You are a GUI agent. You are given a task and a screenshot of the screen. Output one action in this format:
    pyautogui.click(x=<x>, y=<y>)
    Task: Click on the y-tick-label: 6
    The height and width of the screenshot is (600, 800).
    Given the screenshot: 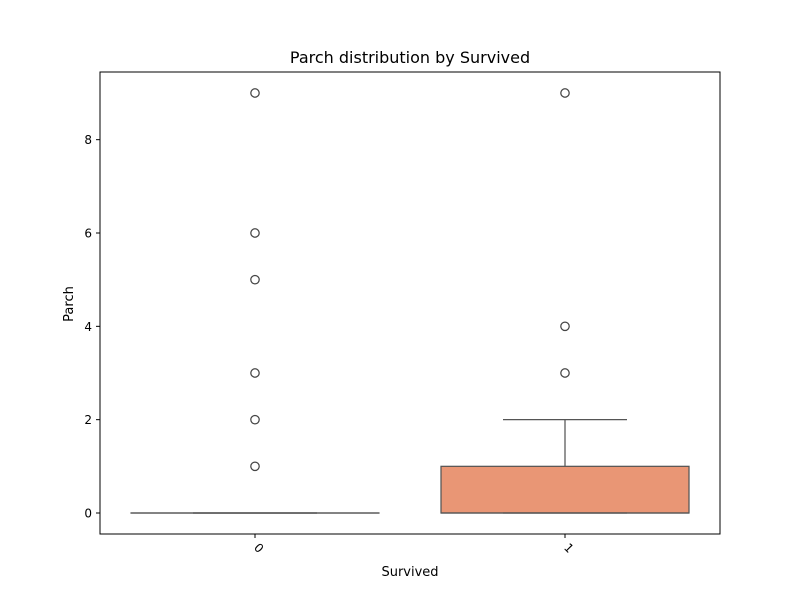 What is the action you would take?
    pyautogui.click(x=88, y=234)
    